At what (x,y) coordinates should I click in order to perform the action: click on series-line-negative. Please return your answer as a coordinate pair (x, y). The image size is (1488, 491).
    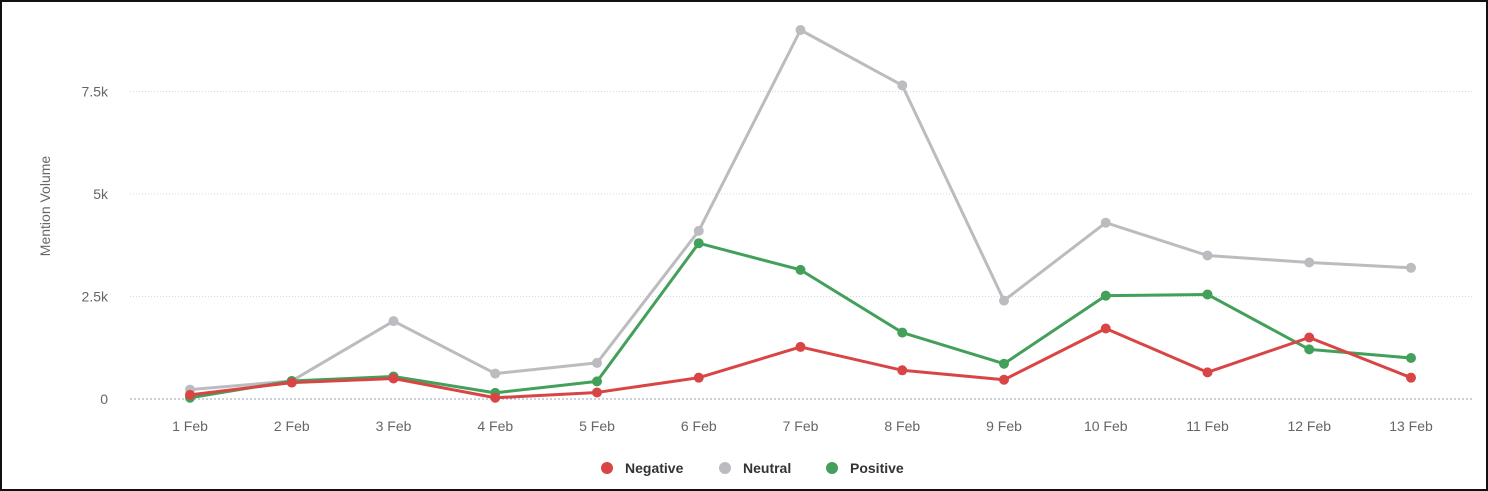
    Looking at the image, I should click on (800, 363).